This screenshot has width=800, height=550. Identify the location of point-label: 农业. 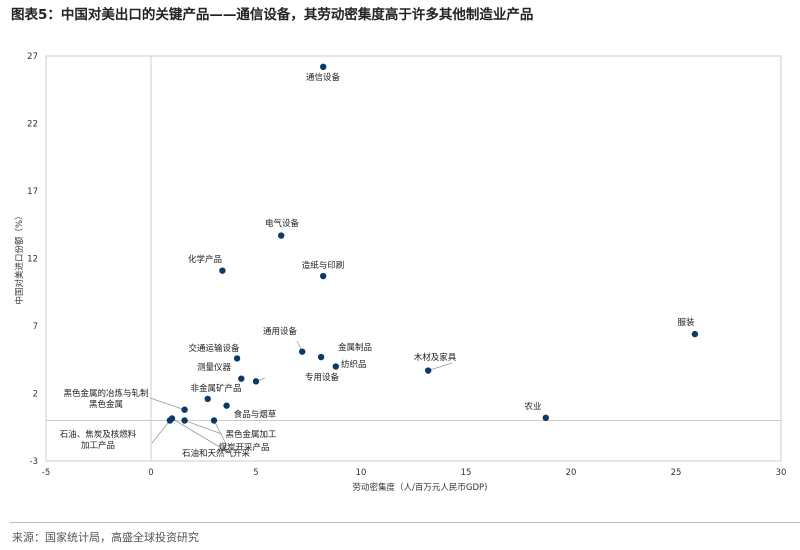
(532, 406).